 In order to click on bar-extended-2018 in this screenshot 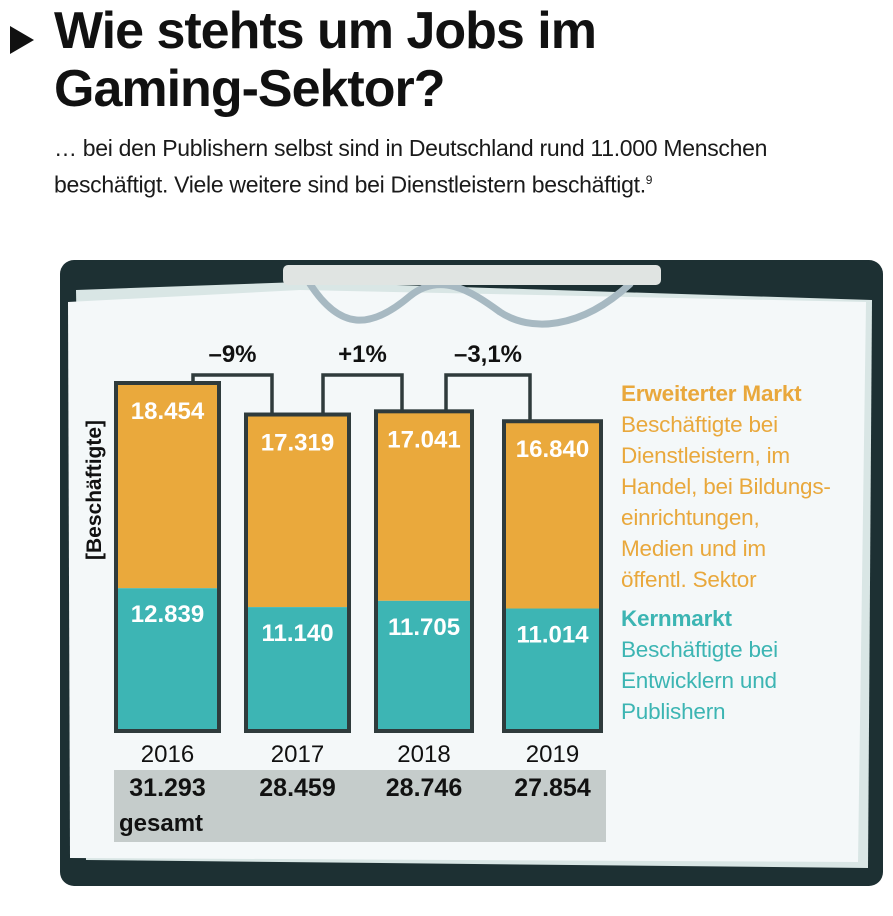, I will do `click(424, 506)`.